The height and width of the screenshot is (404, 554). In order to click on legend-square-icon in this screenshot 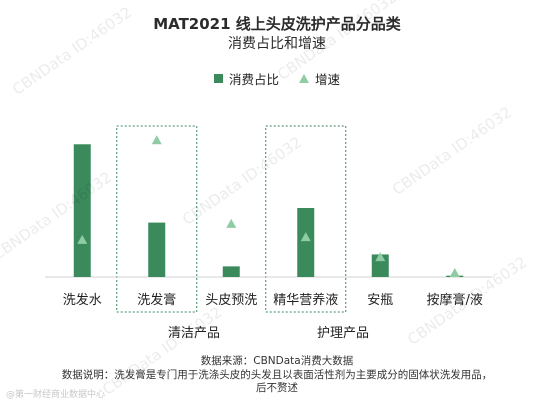, I will do `click(218, 78)`.